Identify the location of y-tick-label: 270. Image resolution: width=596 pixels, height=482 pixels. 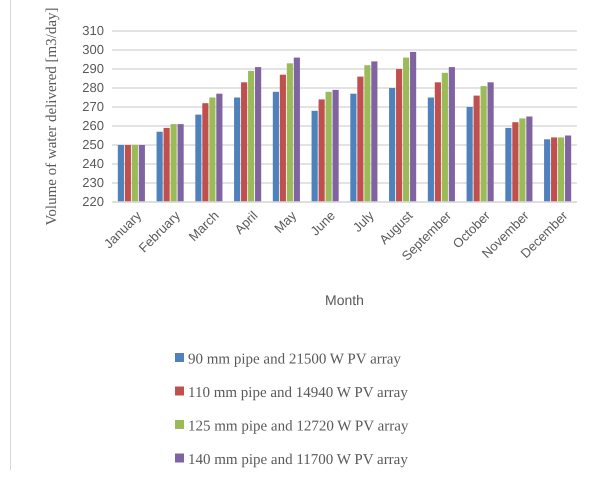
(93, 106).